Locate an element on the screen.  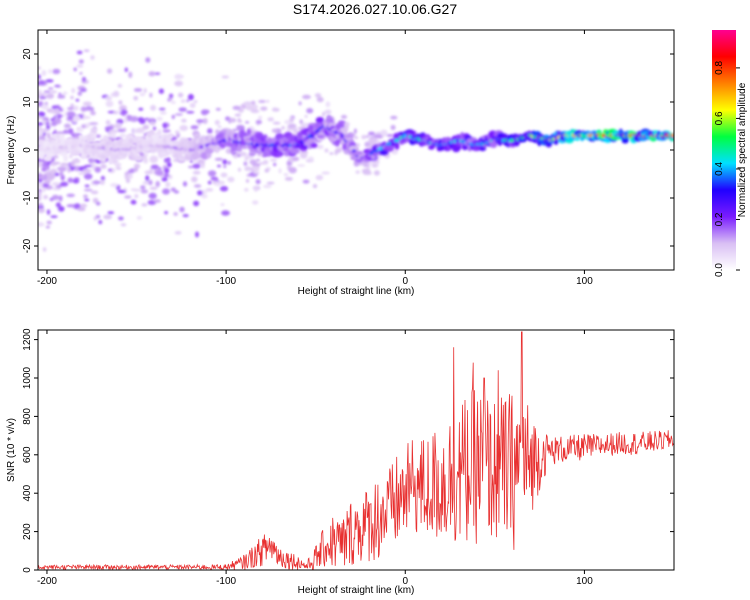
x-tick-label: 100 is located at coordinates (584, 281).